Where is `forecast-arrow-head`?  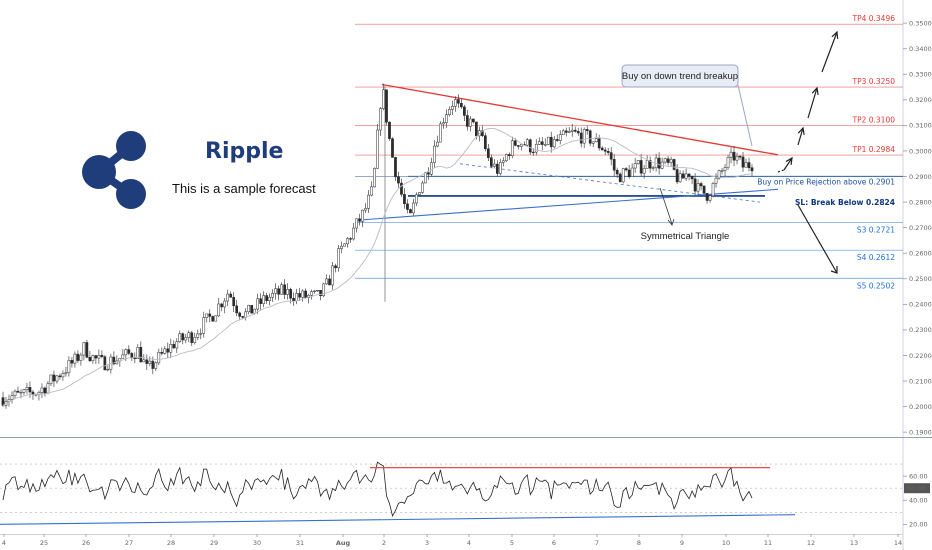 forecast-arrow-head is located at coordinates (815, 91).